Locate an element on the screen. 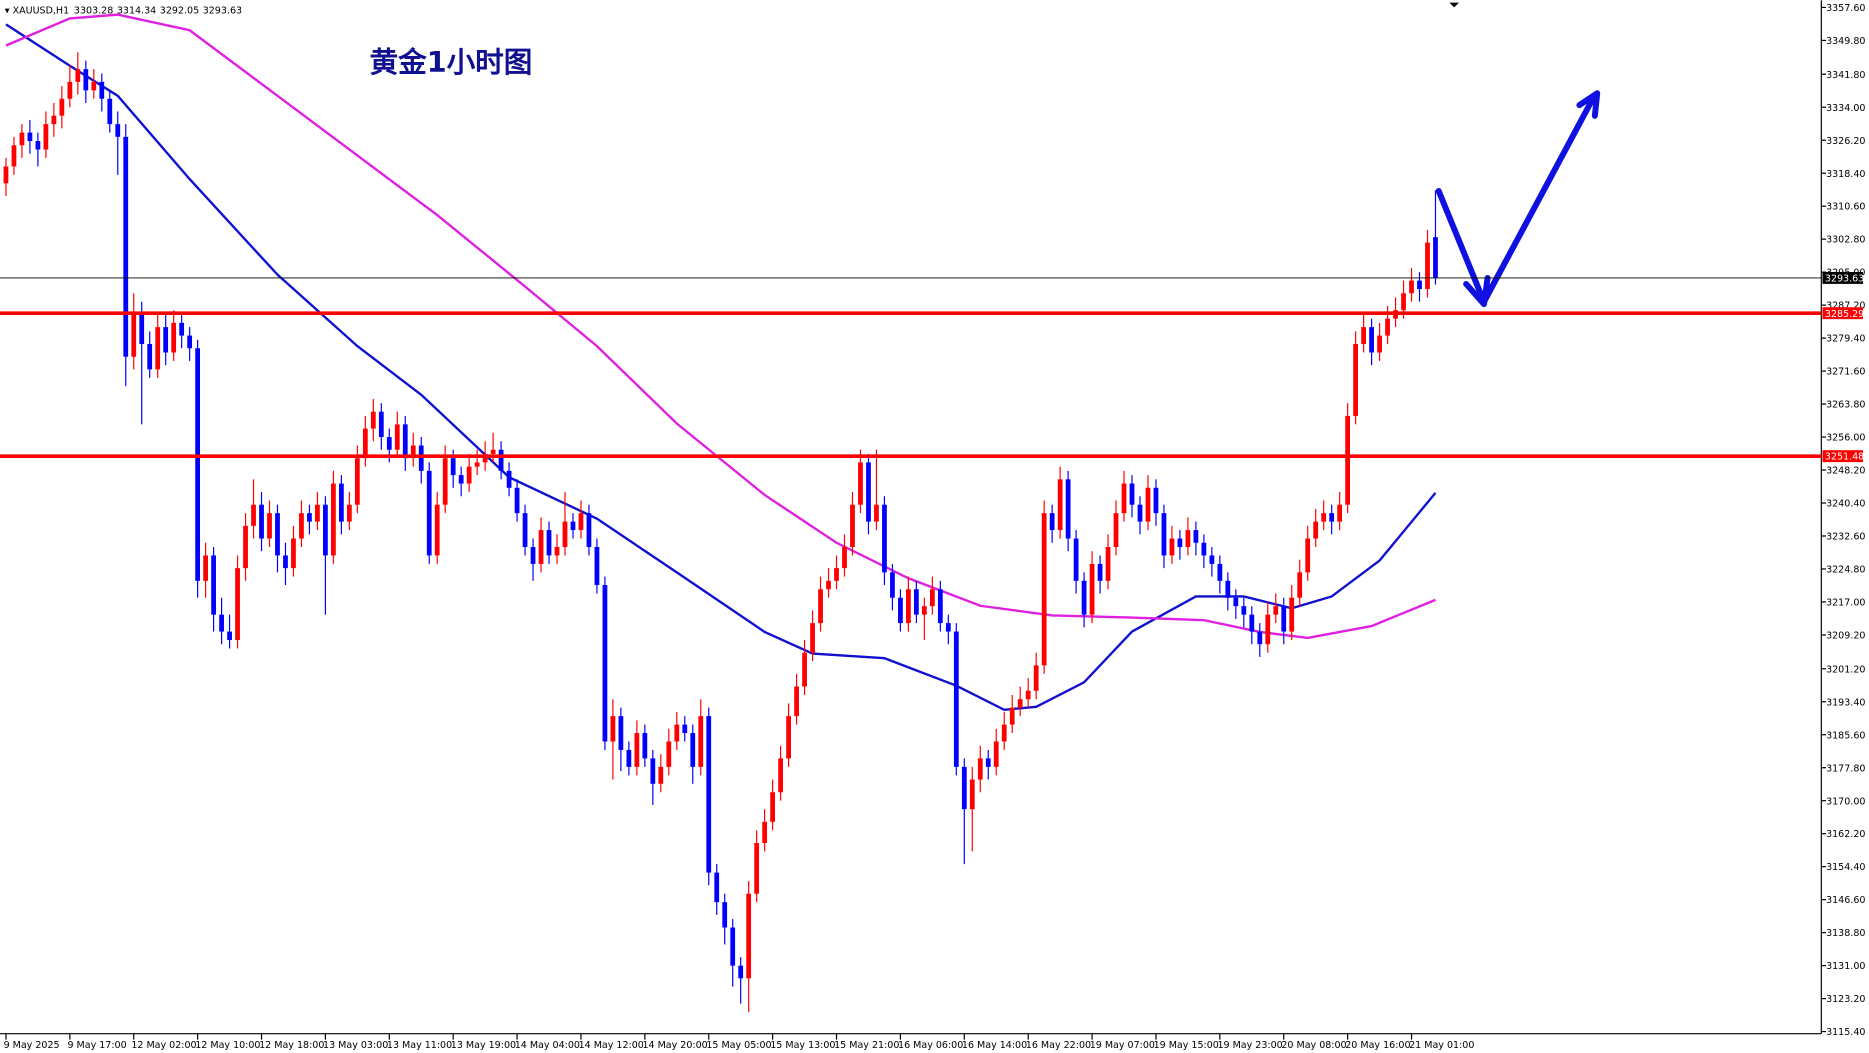 This screenshot has width=1869, height=1053. y-tick-label: 3232.60 is located at coordinates (1845, 537).